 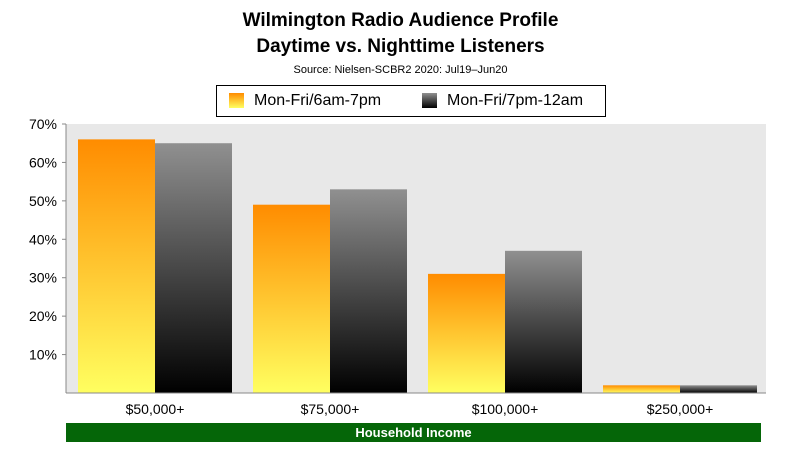 What do you see at coordinates (43, 162) in the screenshot?
I see `y-tick-label: 60%` at bounding box center [43, 162].